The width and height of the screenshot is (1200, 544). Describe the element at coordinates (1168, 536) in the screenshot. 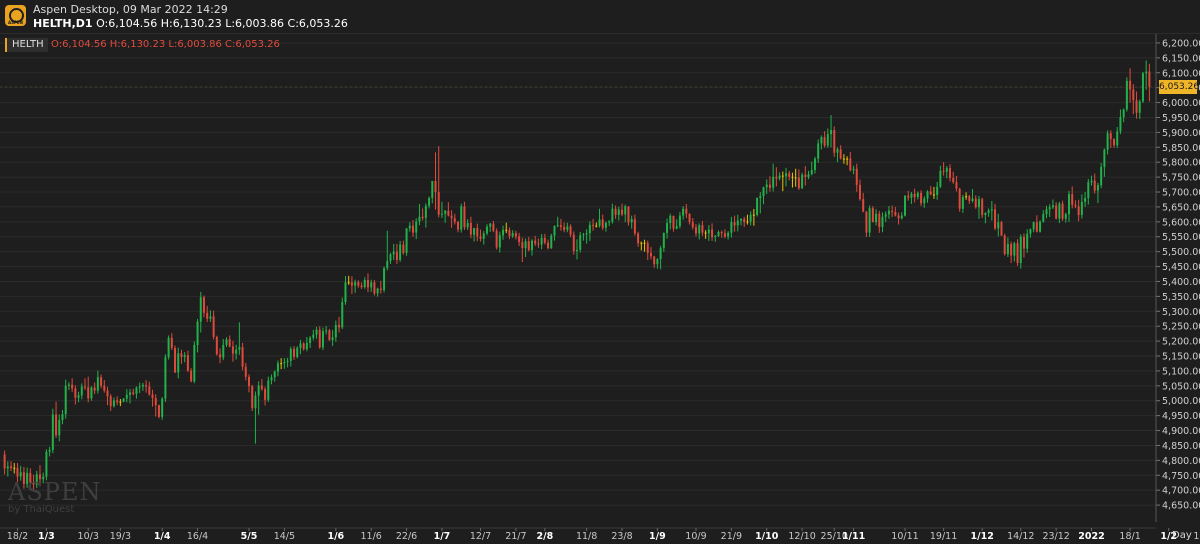

I see `x-tick-label: 1/2` at that location.